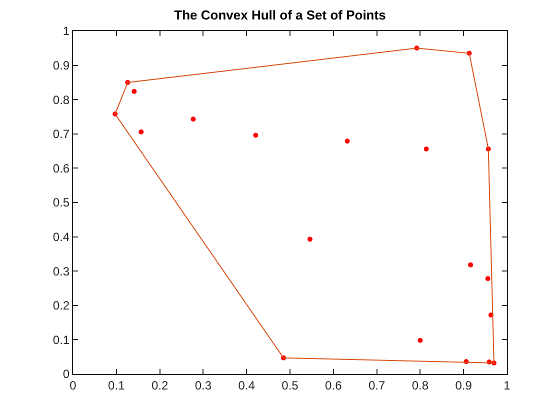 The image size is (560, 420). Describe the element at coordinates (61, 134) in the screenshot. I see `y-tick-label: 0.7` at that location.